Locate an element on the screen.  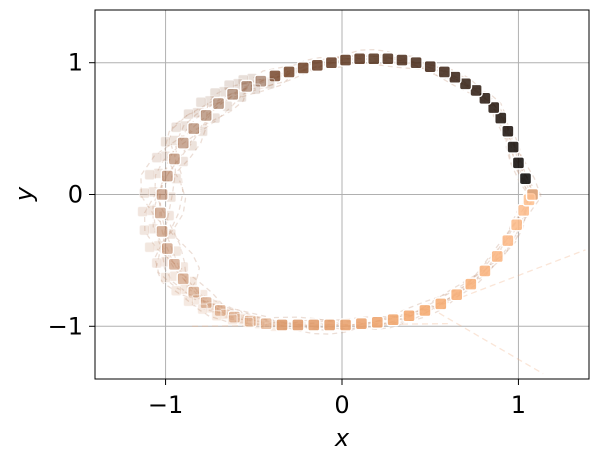
y-tick-label: 0 is located at coordinates (75, 195).